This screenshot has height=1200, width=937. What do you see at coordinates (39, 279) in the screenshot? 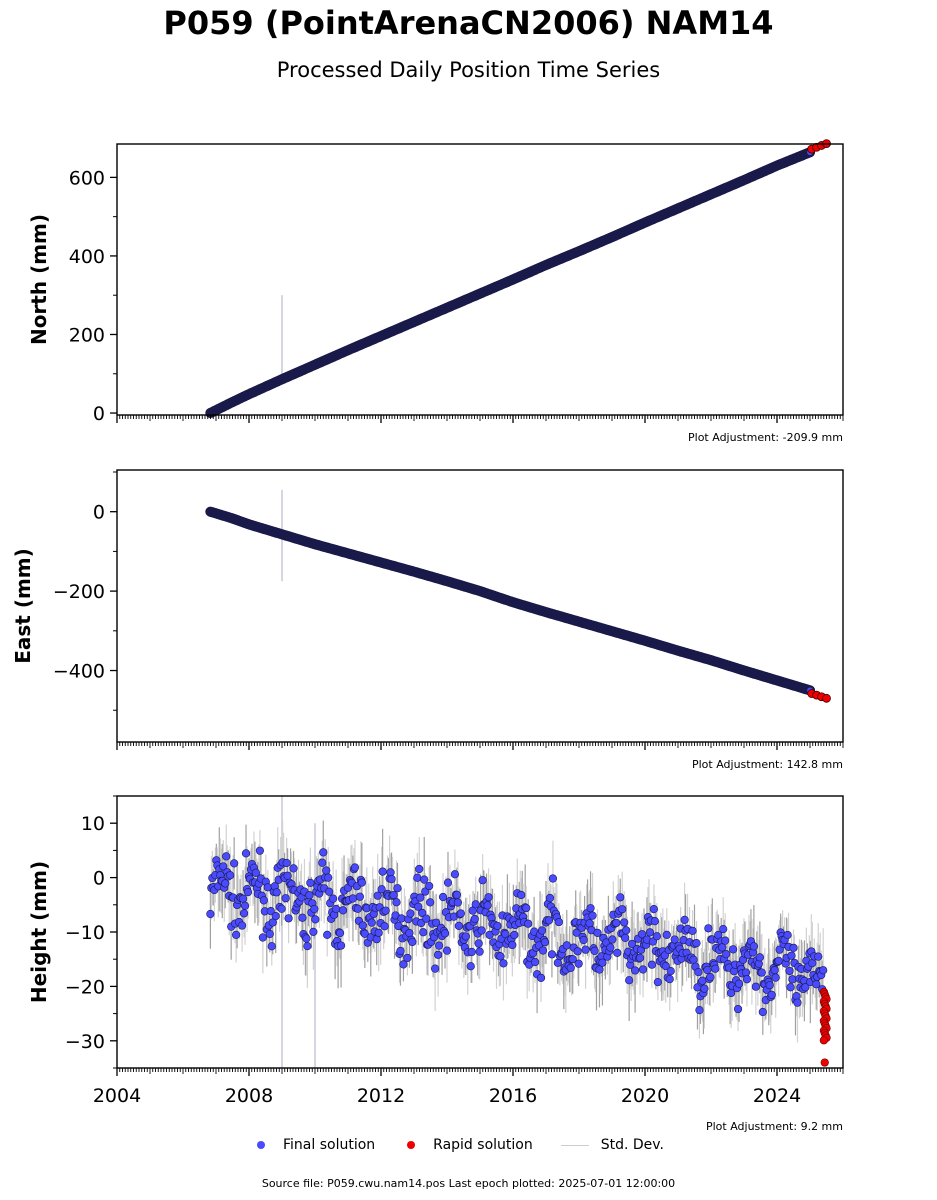
I see `y-axis-label: North (mm)` at bounding box center [39, 279].